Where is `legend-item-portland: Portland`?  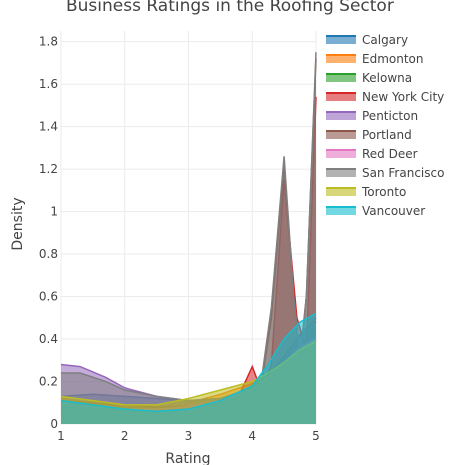 legend-item-portland: Portland is located at coordinates (385, 134).